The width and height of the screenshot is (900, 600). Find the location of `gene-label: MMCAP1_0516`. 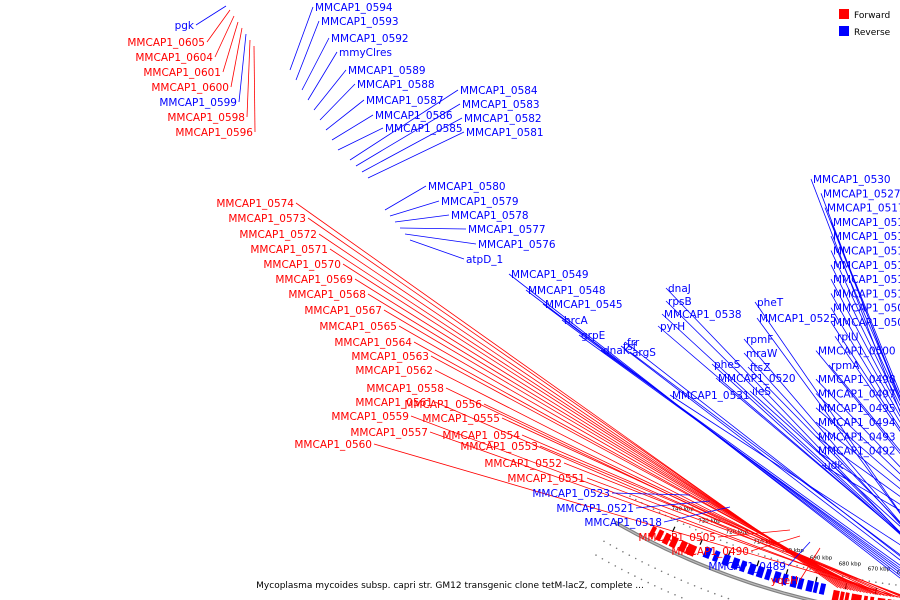

gene-label: MMCAP1_0516 is located at coordinates (866, 223).